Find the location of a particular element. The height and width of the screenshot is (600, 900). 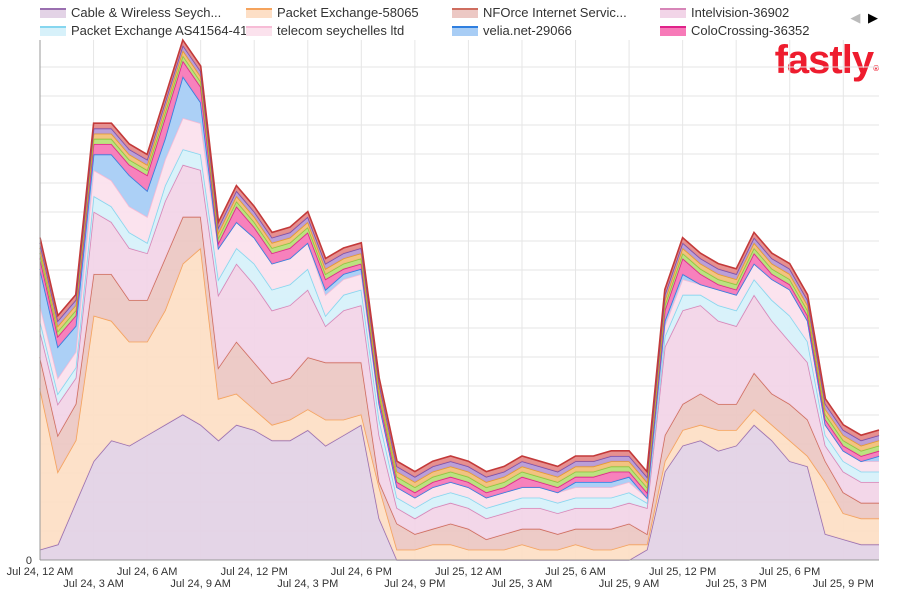

x-tick-label: Jul 24, 12 PM is located at coordinates (254, 572).